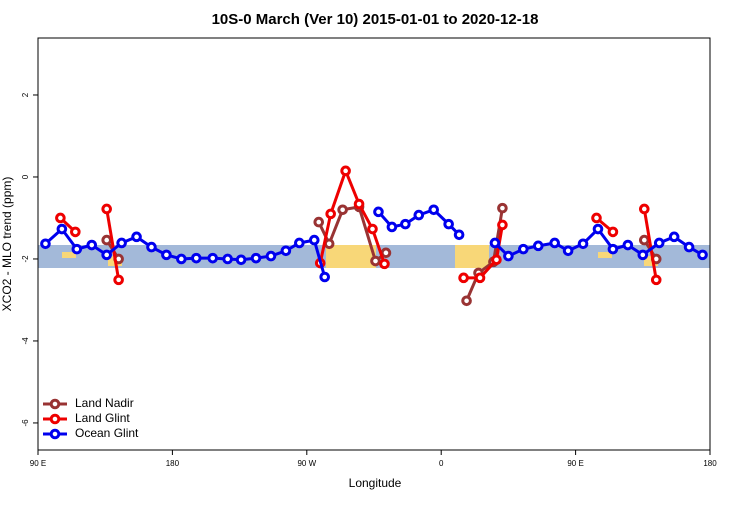  Describe the element at coordinates (25, 423) in the screenshot. I see `y-tick-label: -6` at that location.